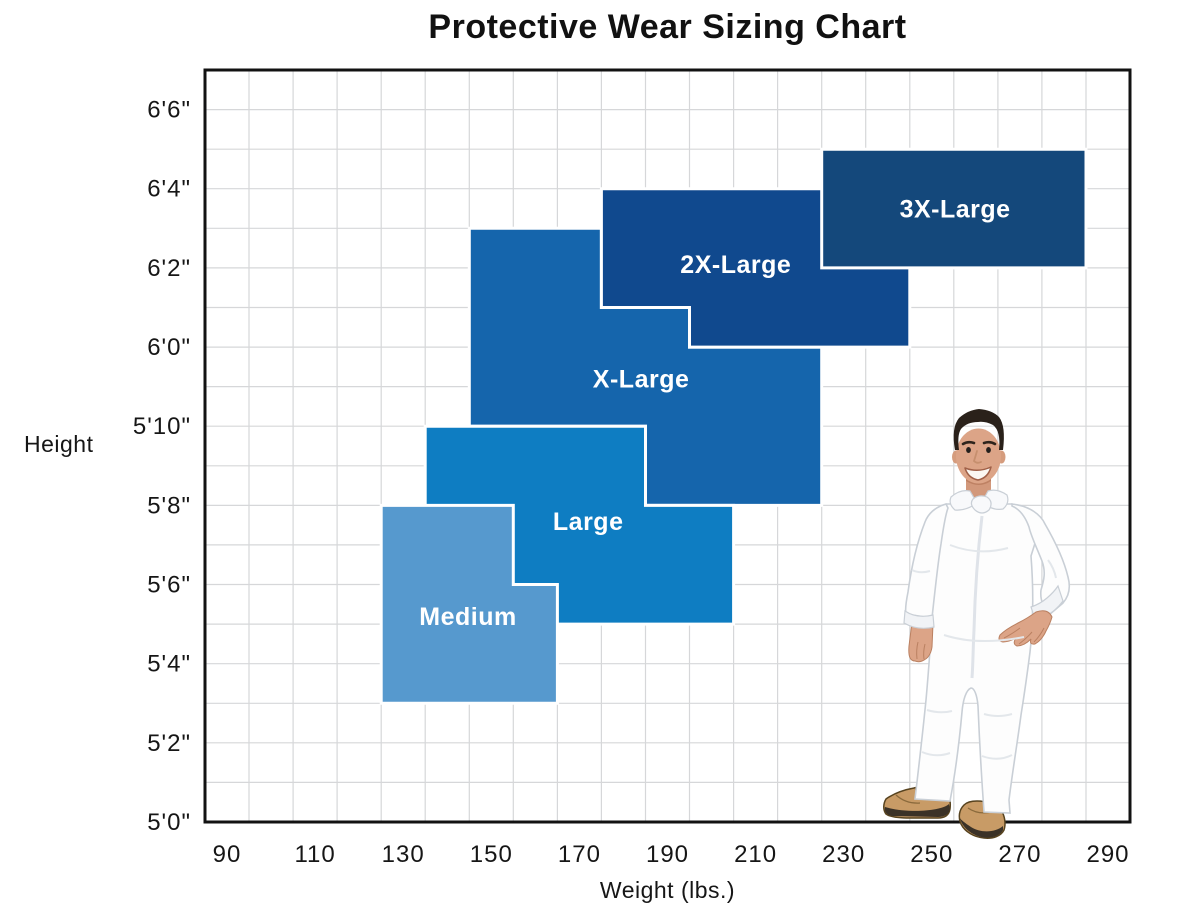 This screenshot has width=1200, height=920. I want to click on x-tick-label: 250, so click(931, 854).